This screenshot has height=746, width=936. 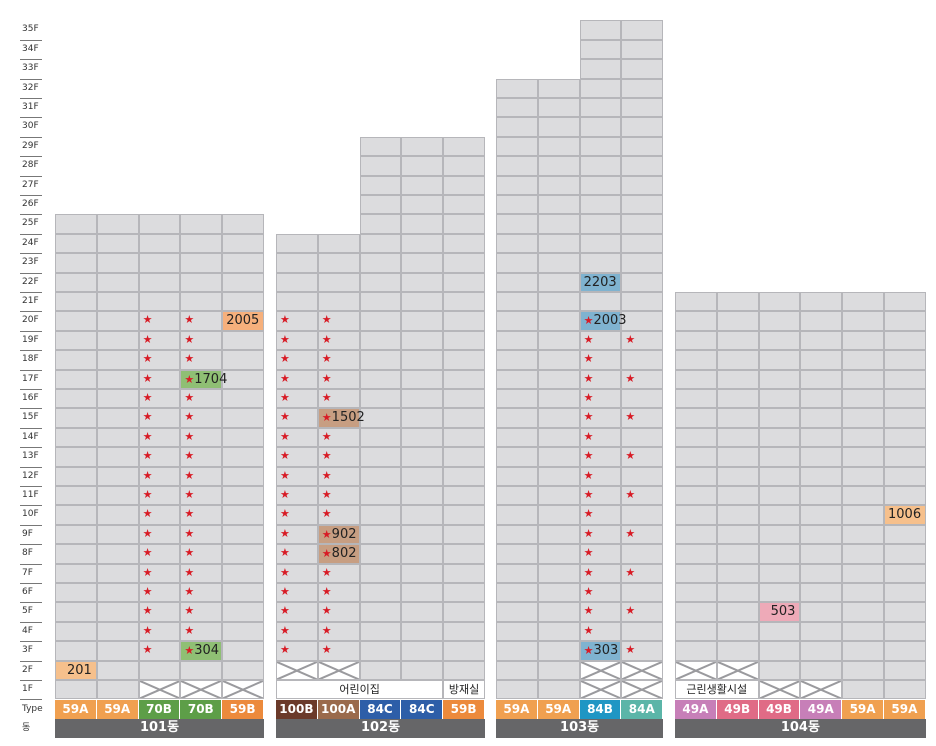 What do you see at coordinates (338, 534) in the screenshot?
I see `unit-highlight: ★902` at bounding box center [338, 534].